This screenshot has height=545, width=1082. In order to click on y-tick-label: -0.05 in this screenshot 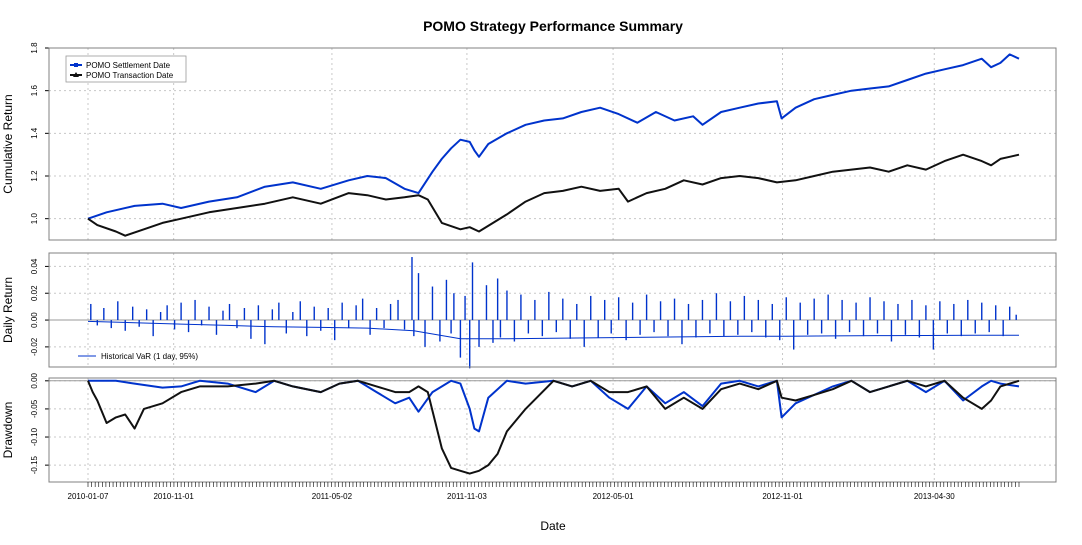, I will do `click(34, 408)`.